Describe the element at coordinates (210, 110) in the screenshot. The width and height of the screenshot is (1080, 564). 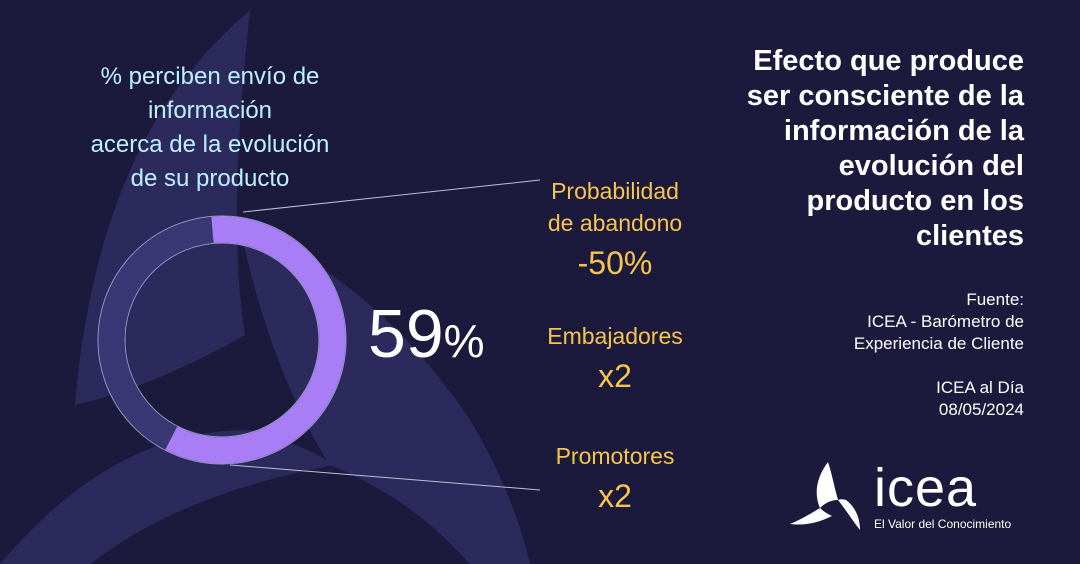
I see `caption-line-2: información` at that location.